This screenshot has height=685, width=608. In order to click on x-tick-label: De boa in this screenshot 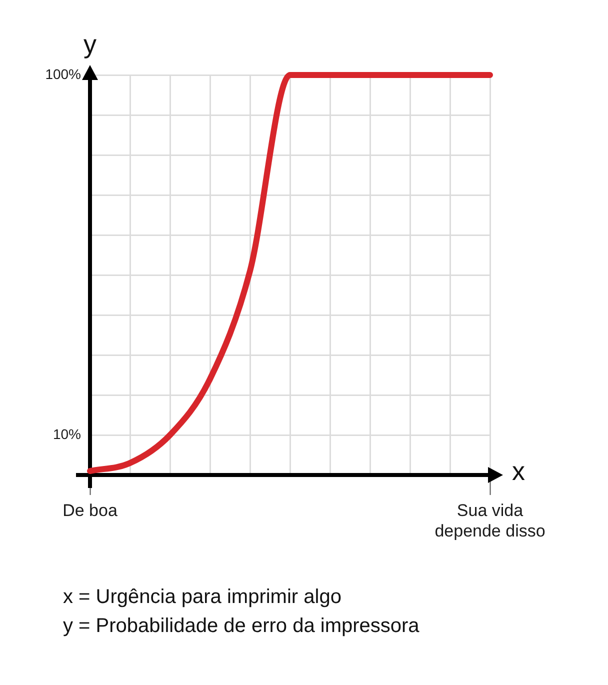, I will do `click(90, 510)`.